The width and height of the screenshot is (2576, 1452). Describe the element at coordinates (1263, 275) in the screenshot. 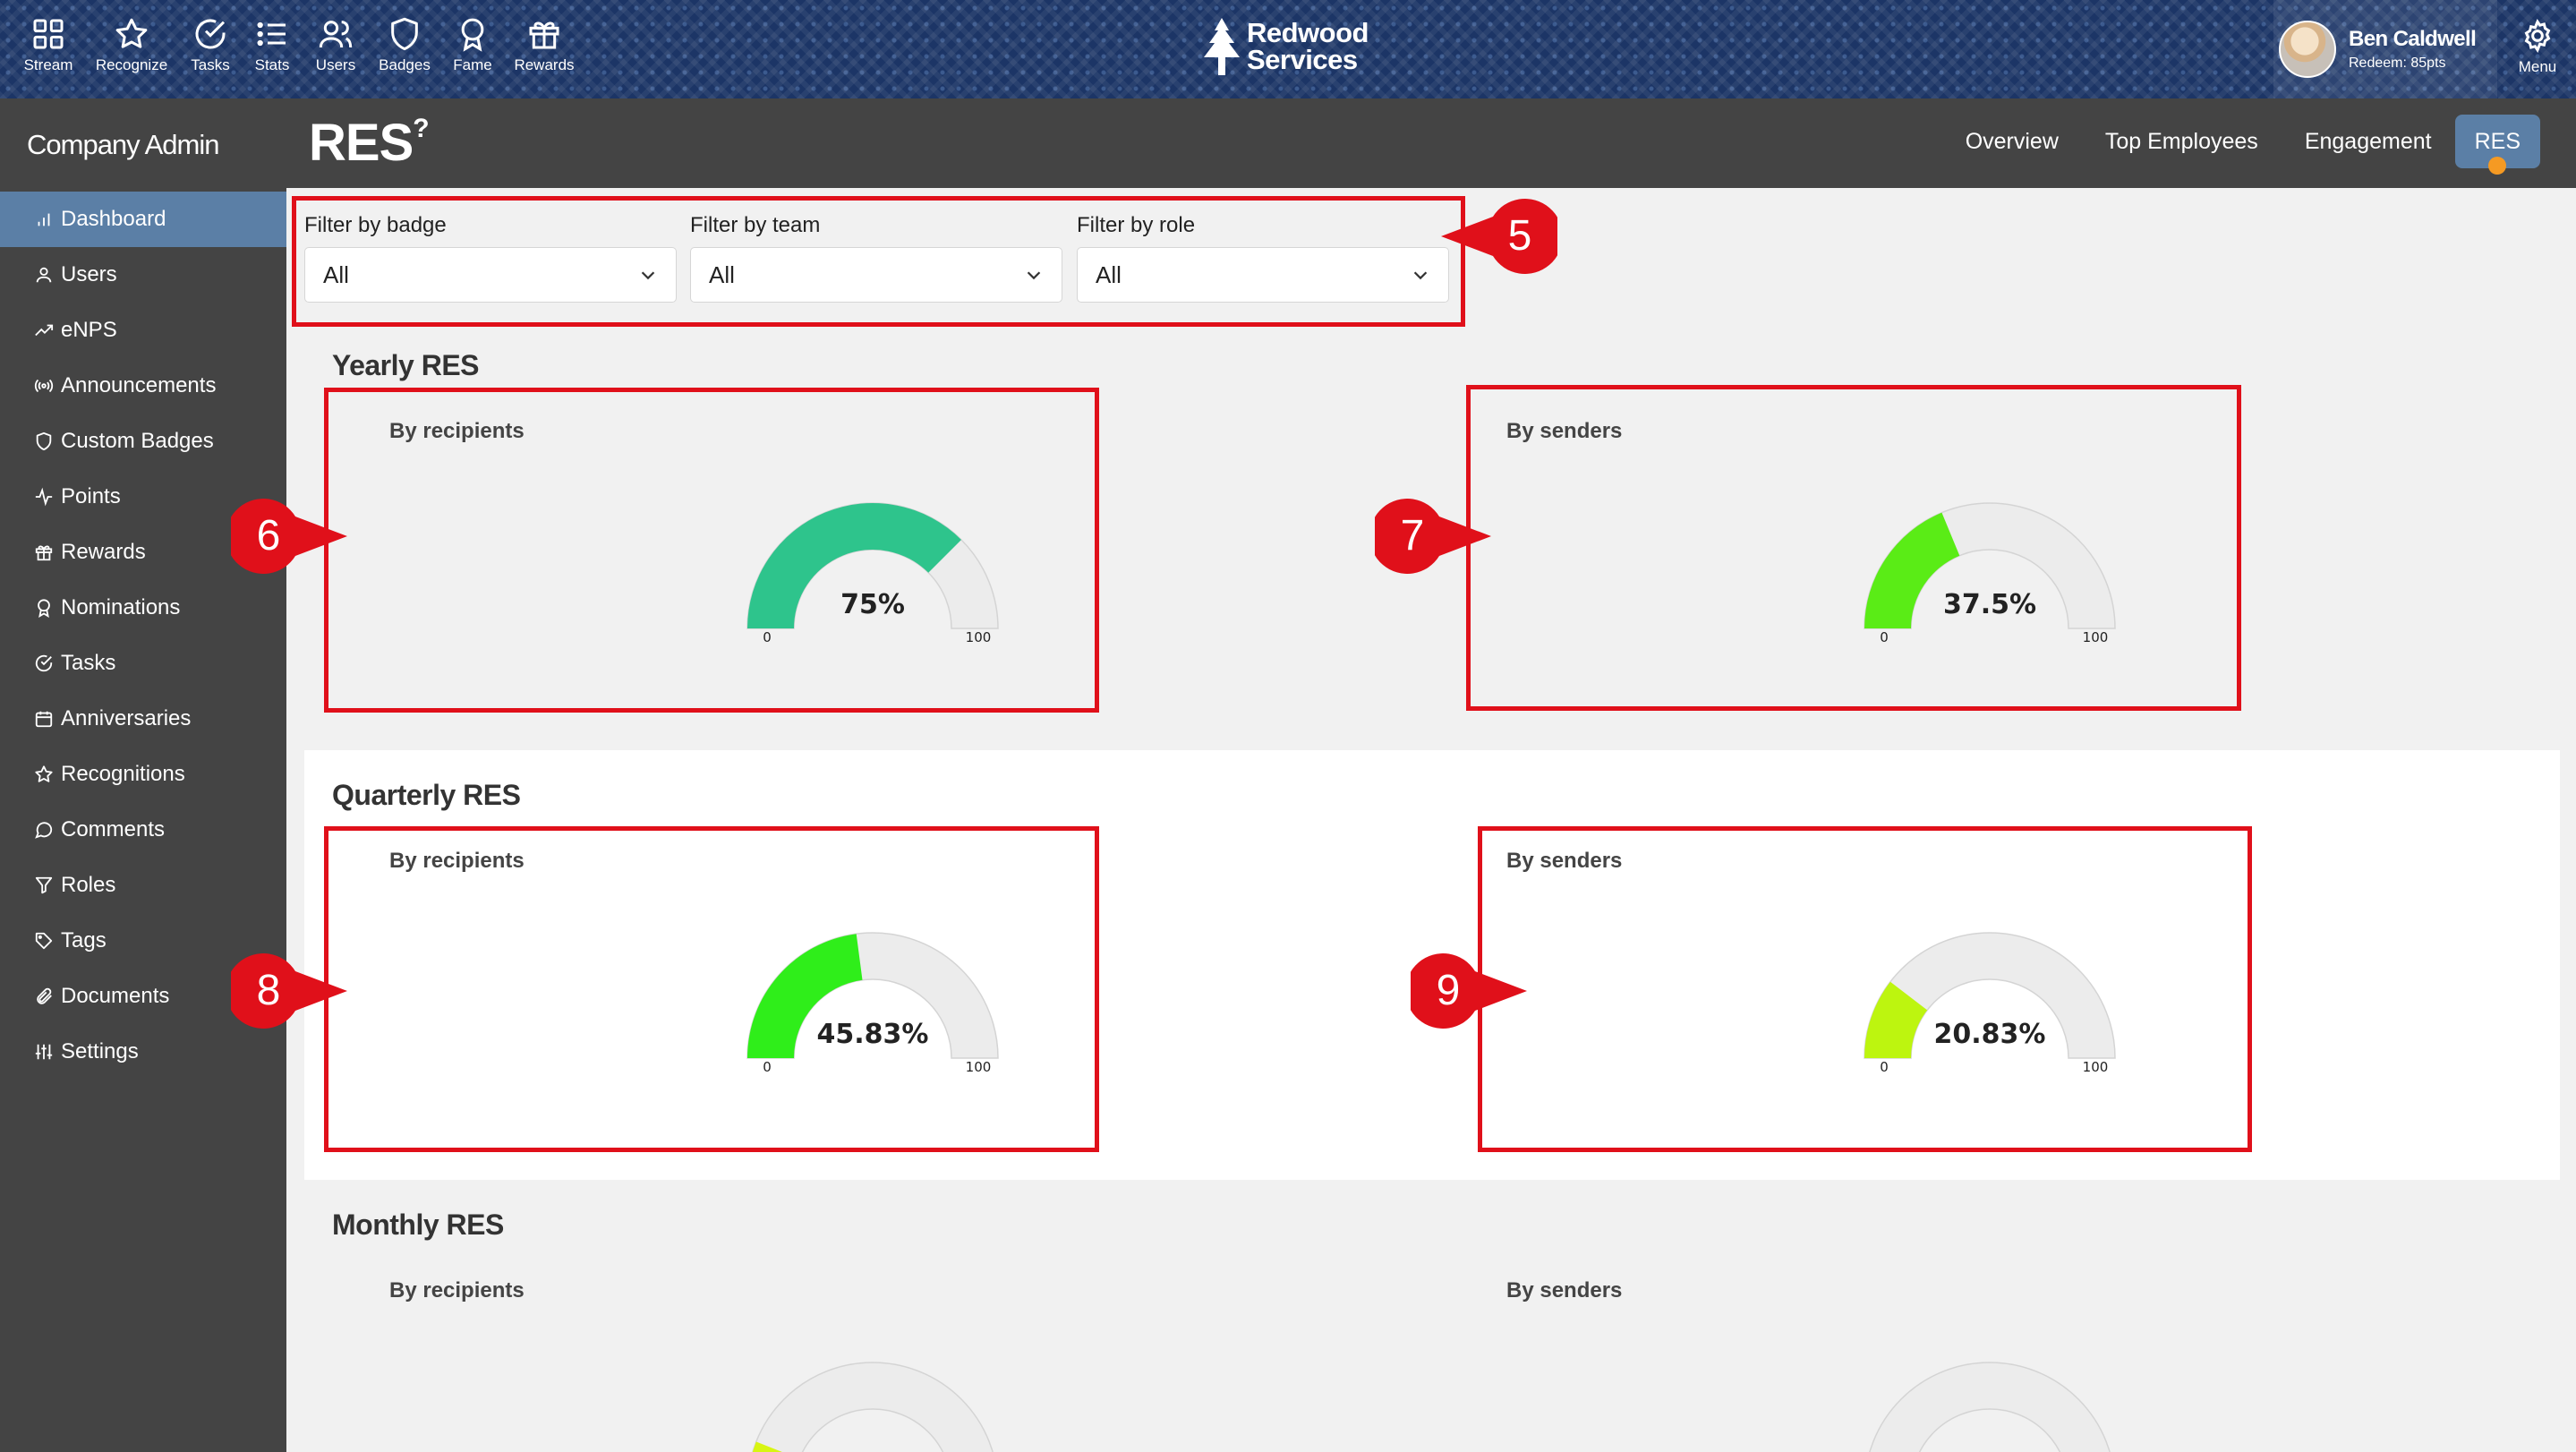

I see `role-select: All` at that location.